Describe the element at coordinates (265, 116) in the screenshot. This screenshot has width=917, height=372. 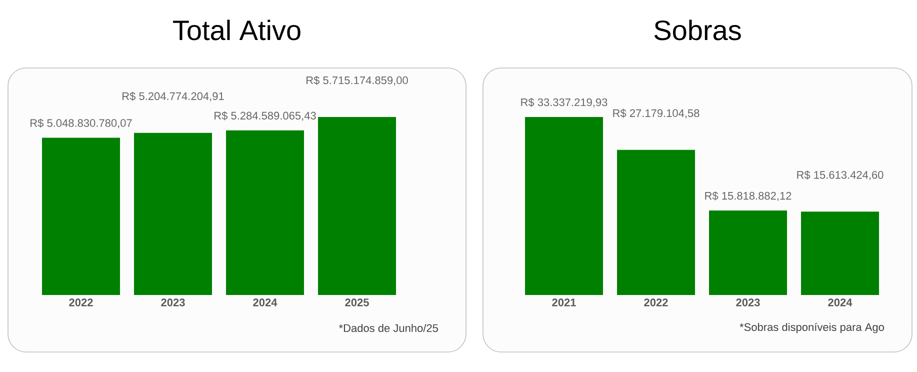
I see `data-label: R$ 5.284.589.065,43` at that location.